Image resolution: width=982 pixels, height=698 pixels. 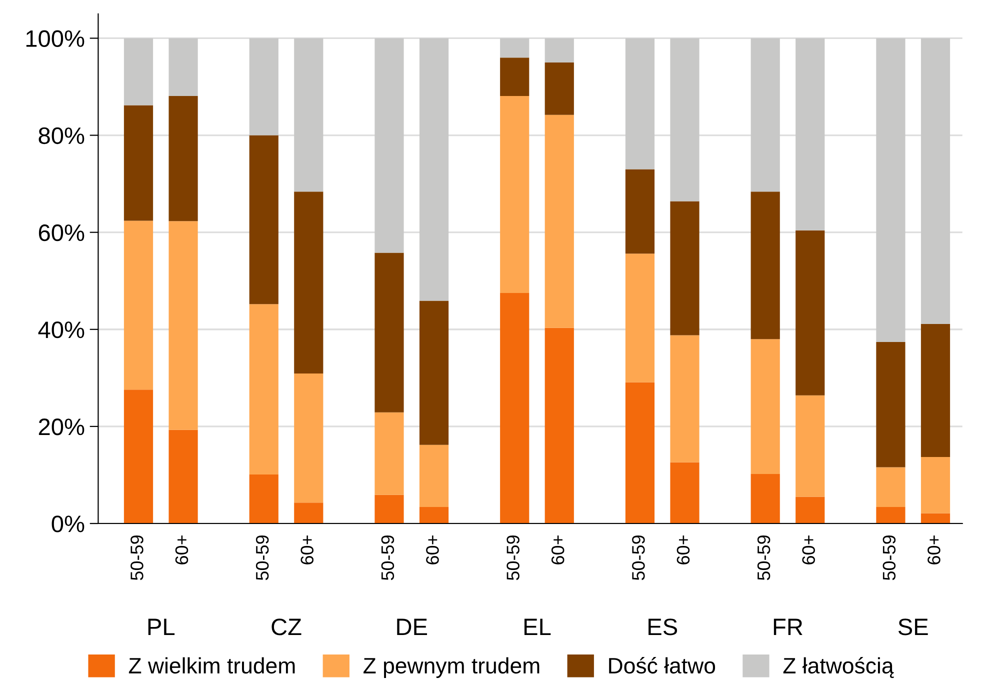 I want to click on legend-label: Dość łatwo, so click(x=662, y=665).